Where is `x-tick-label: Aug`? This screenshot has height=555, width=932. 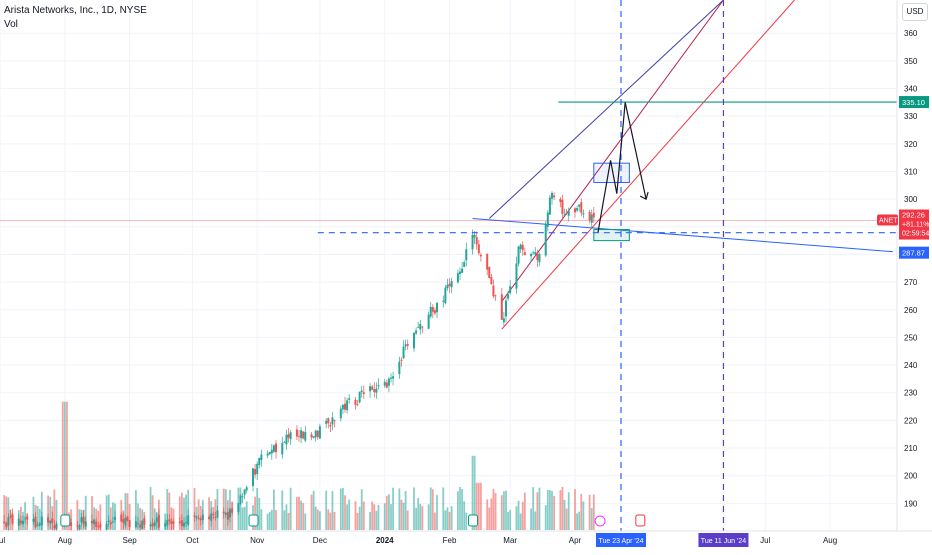
x-tick-label: Aug is located at coordinates (65, 540).